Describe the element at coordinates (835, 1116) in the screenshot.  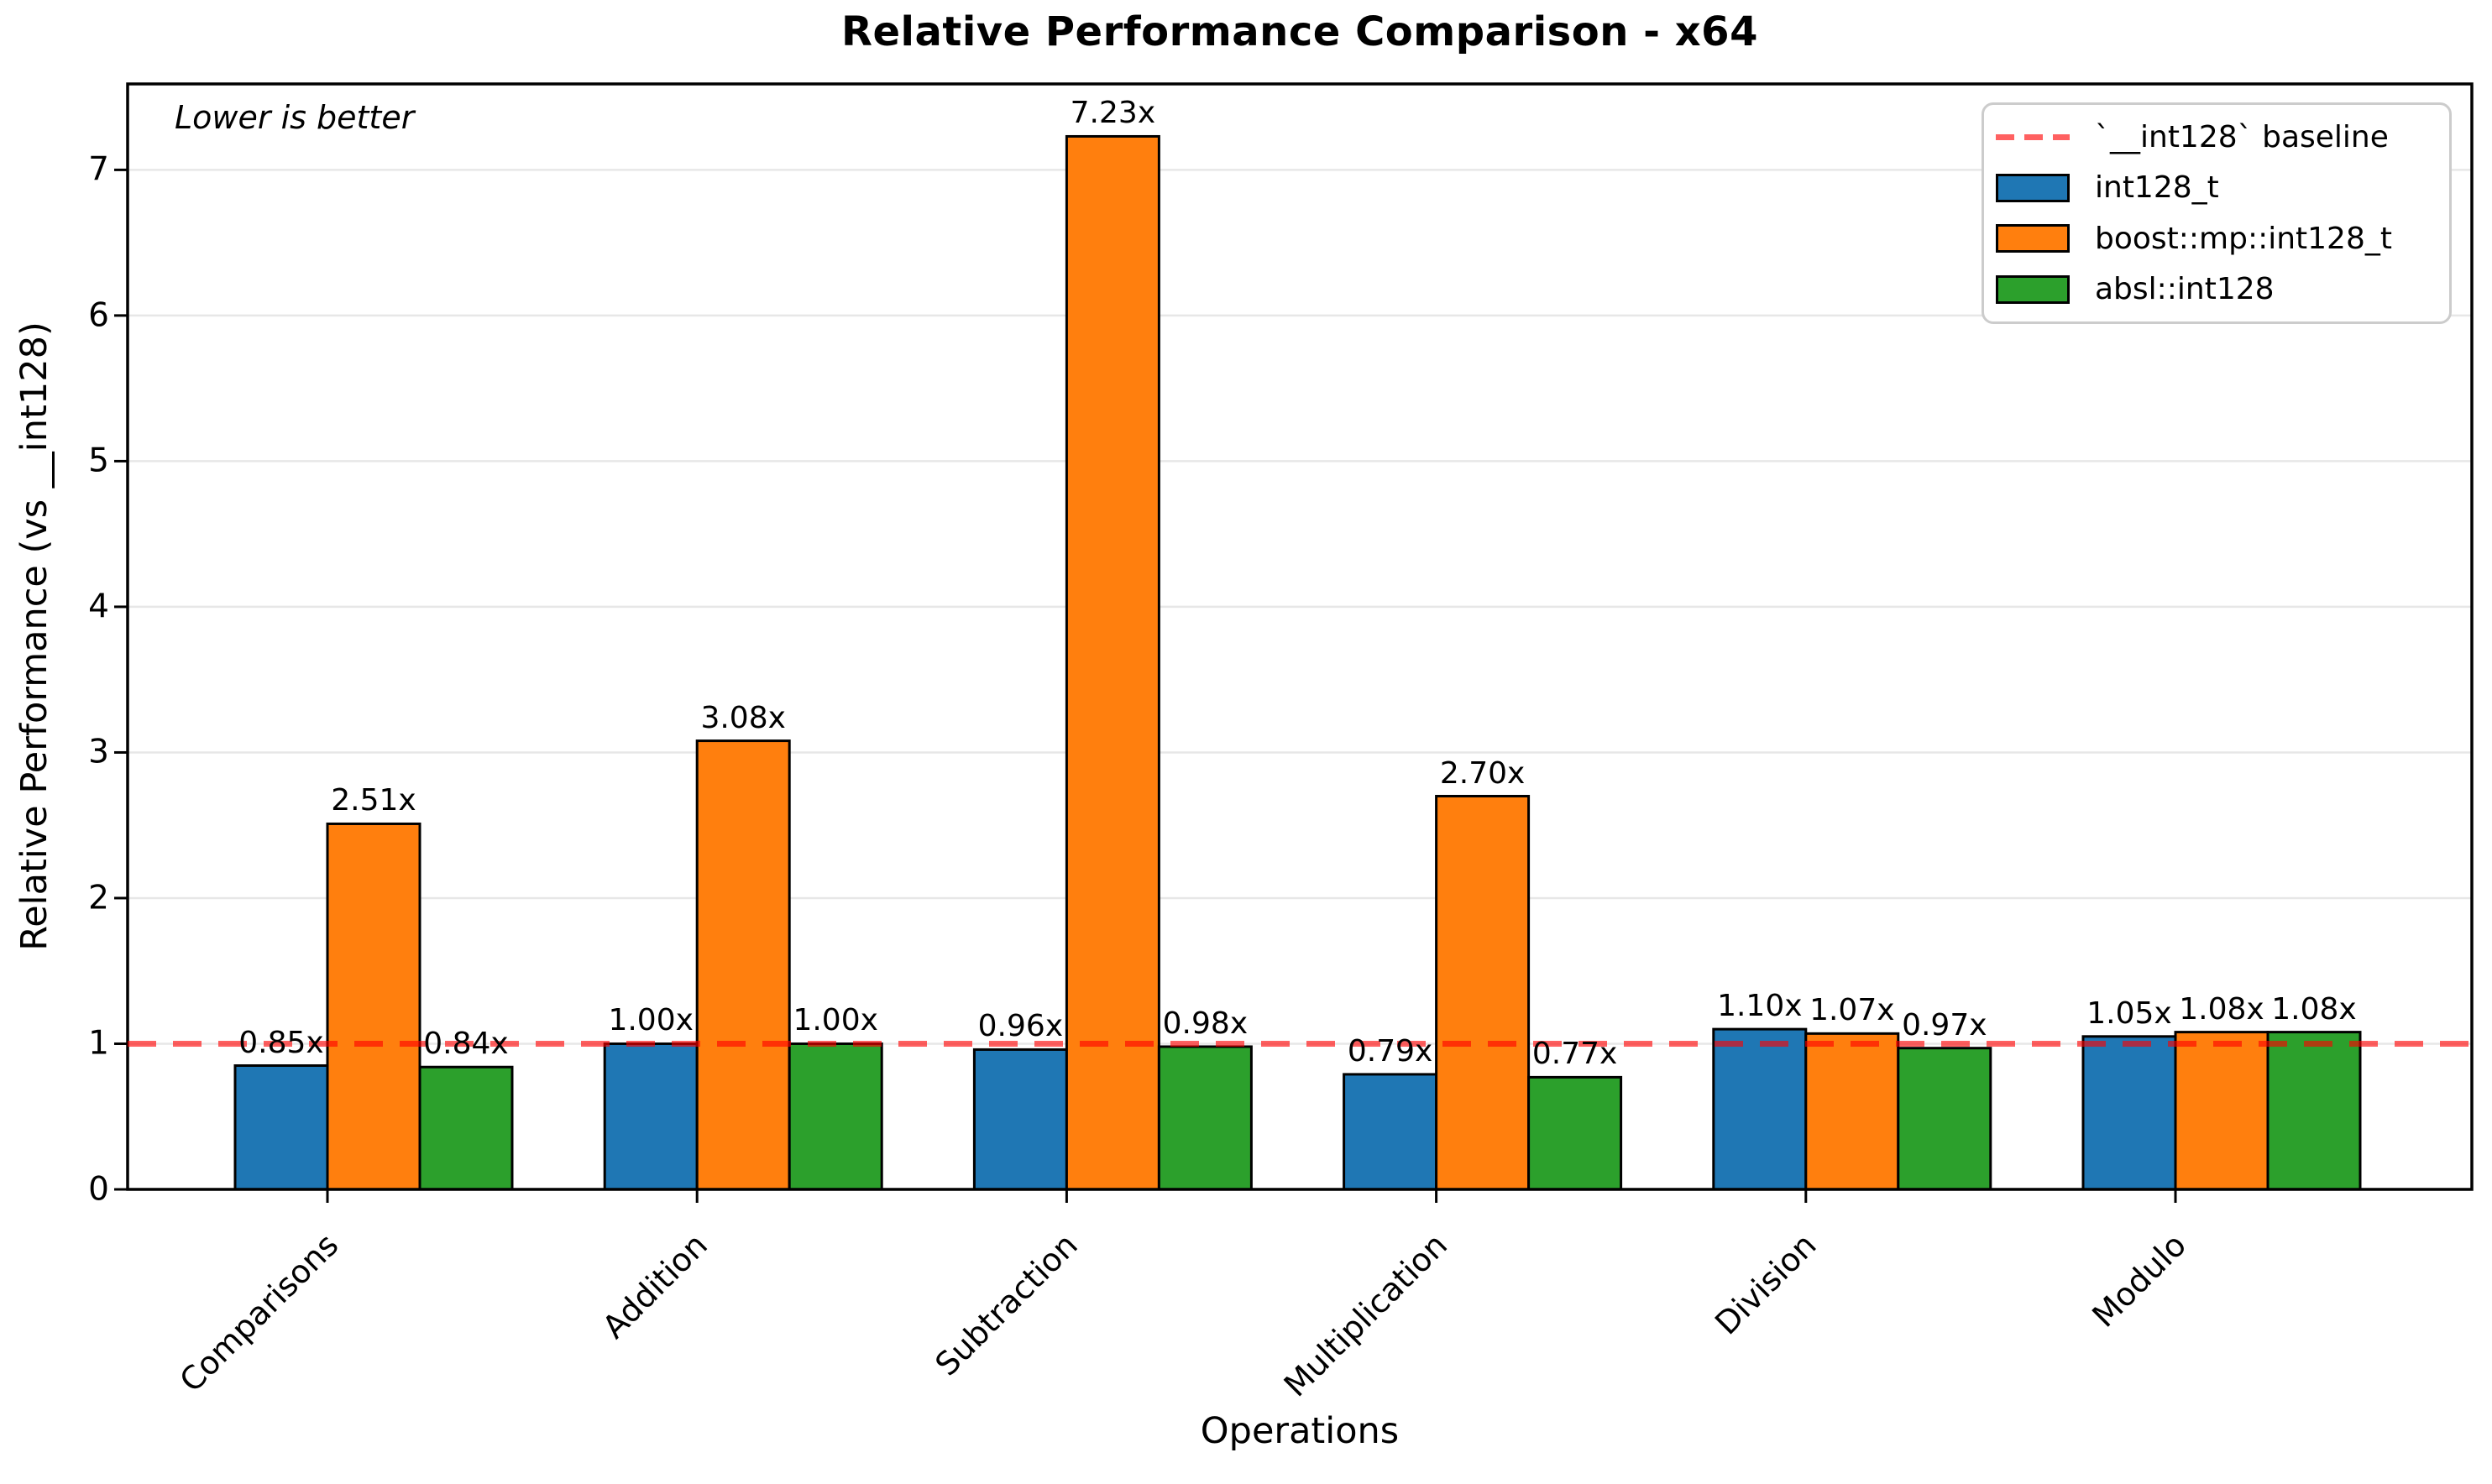
I see `bar-absl::int128-Addition` at that location.